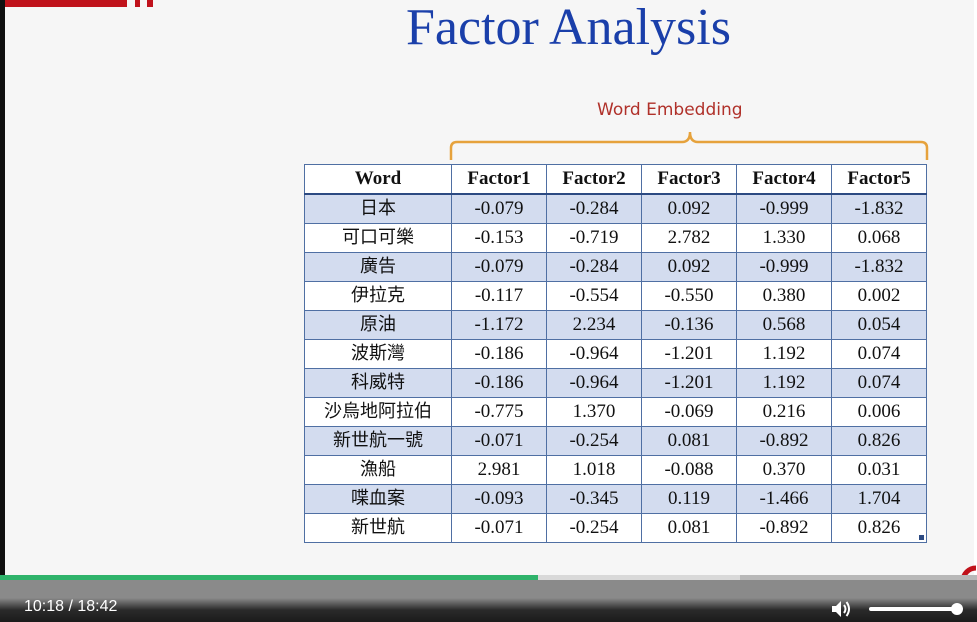 This screenshot has width=977, height=622. I want to click on word-cell: 漁船, so click(378, 470).